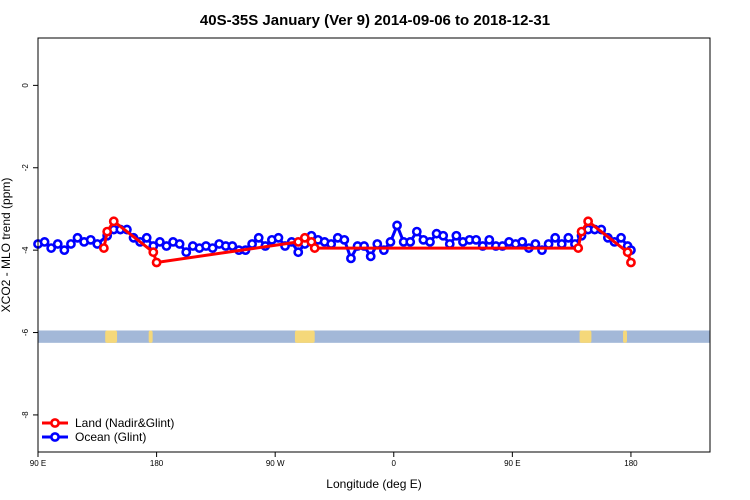 This screenshot has height=500, width=750. What do you see at coordinates (275, 463) in the screenshot?
I see `x-tick-label: 90 W` at bounding box center [275, 463].